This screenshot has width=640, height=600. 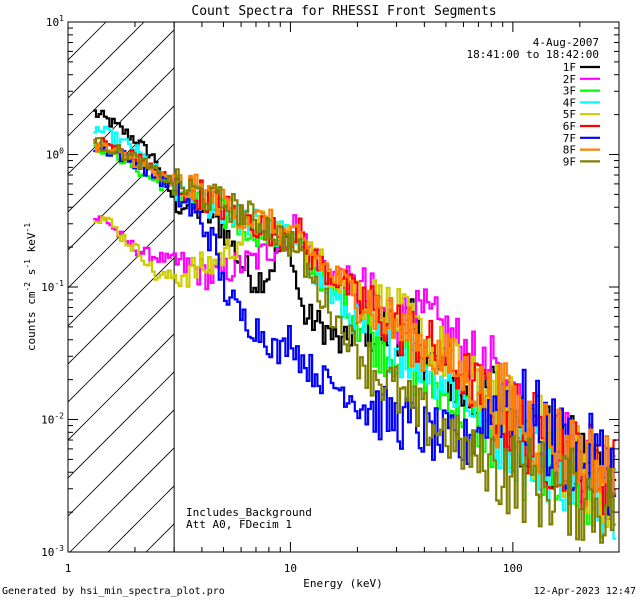 I want to click on chart-title: Count Spectra for RHESSI Front Segments, so click(x=343, y=11).